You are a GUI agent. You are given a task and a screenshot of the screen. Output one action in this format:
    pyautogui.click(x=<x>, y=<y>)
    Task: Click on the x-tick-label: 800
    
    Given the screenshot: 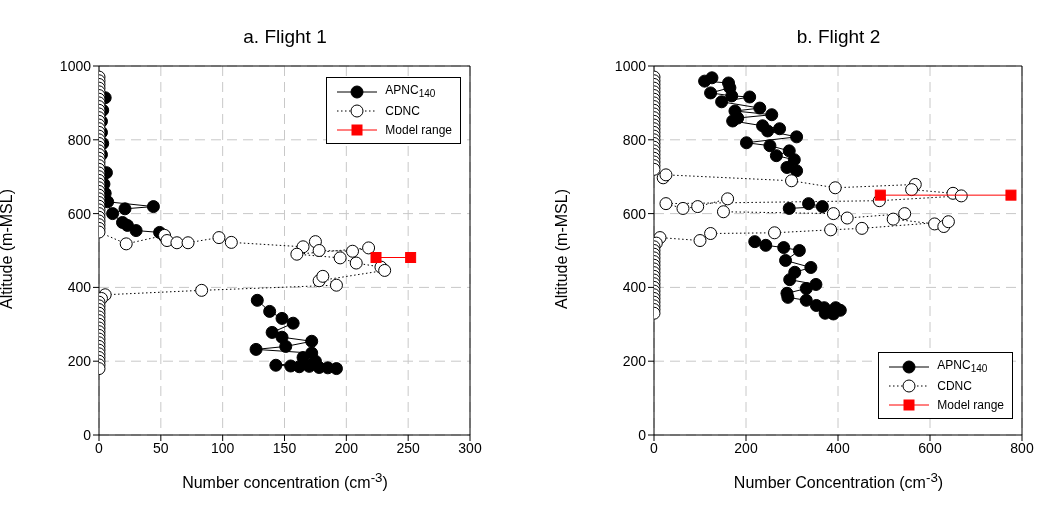 What is the action you would take?
    pyautogui.click(x=1022, y=447)
    